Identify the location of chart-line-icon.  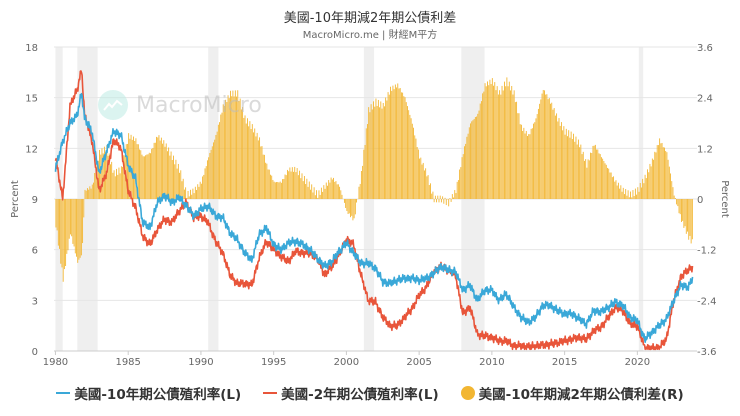
(113, 105).